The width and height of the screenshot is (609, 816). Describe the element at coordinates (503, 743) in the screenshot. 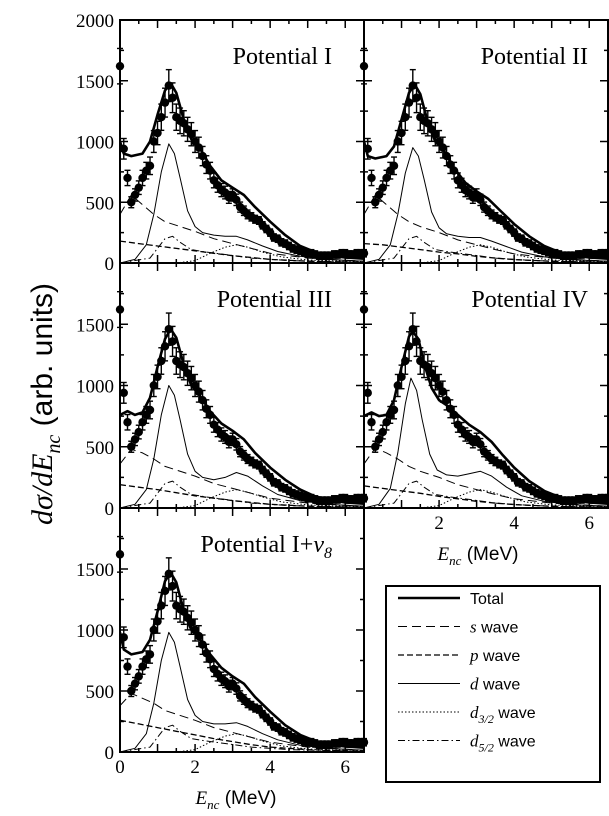

I see `legend-label: d5/2 wave` at that location.